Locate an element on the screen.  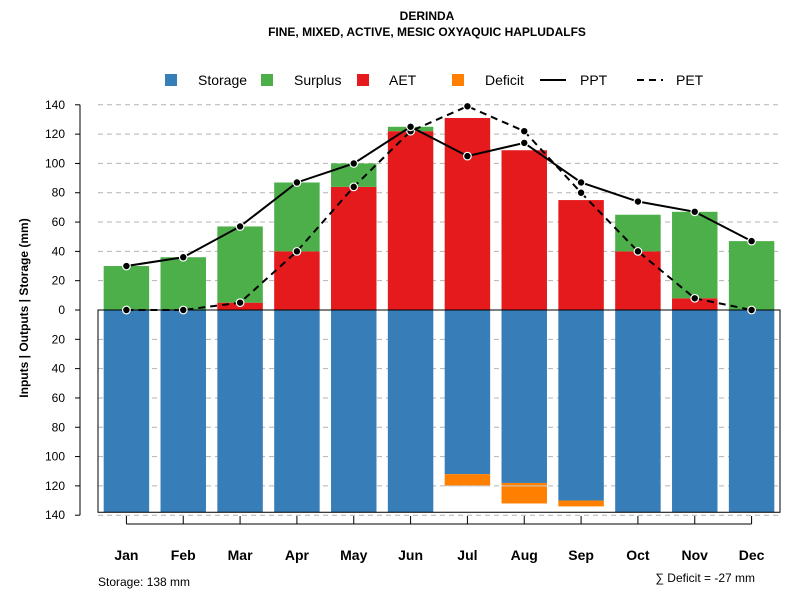
legend: Storage Surplus AET Deficit PPT PET is located at coordinates (434, 80).